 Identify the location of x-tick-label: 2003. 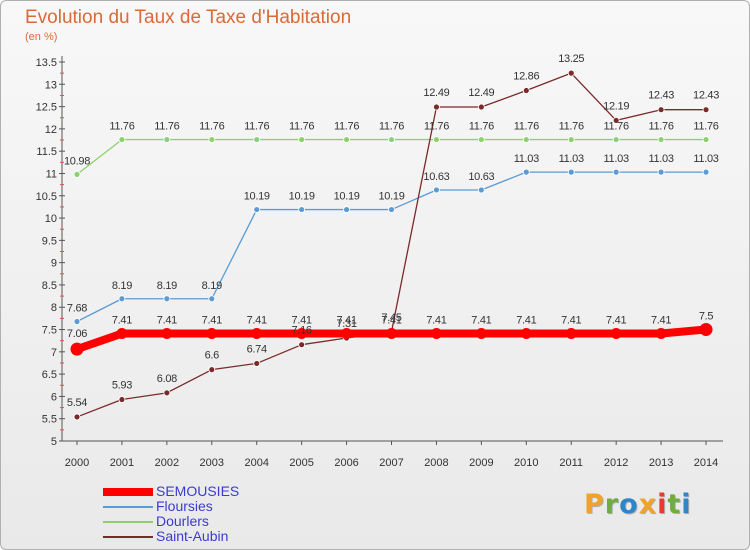
(212, 463).